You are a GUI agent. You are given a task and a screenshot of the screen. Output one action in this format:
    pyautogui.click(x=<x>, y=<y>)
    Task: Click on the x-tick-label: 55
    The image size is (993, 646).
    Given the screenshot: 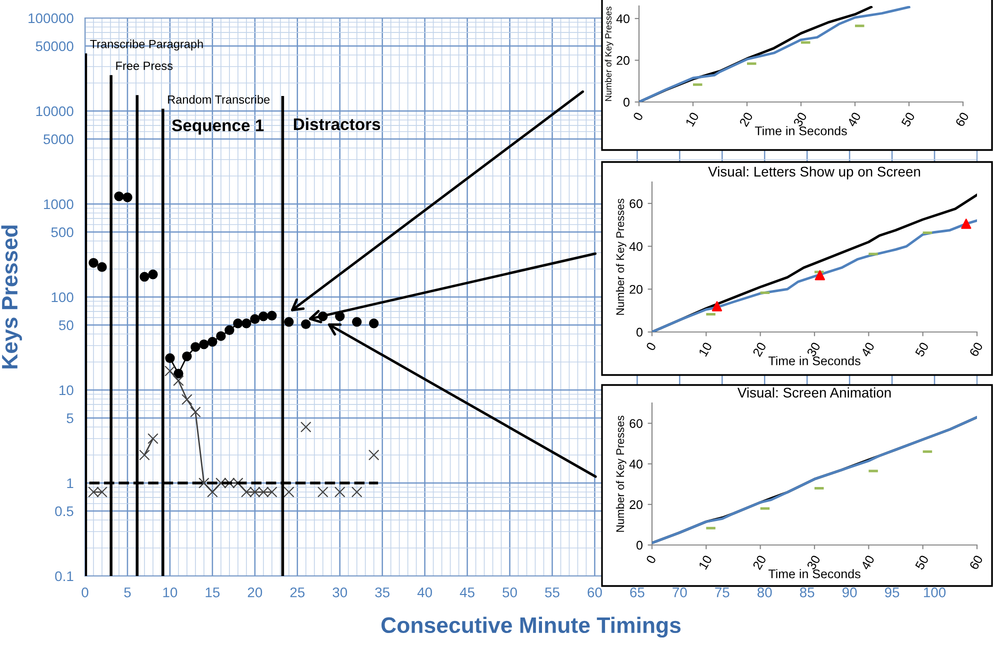 What is the action you would take?
    pyautogui.click(x=552, y=593)
    